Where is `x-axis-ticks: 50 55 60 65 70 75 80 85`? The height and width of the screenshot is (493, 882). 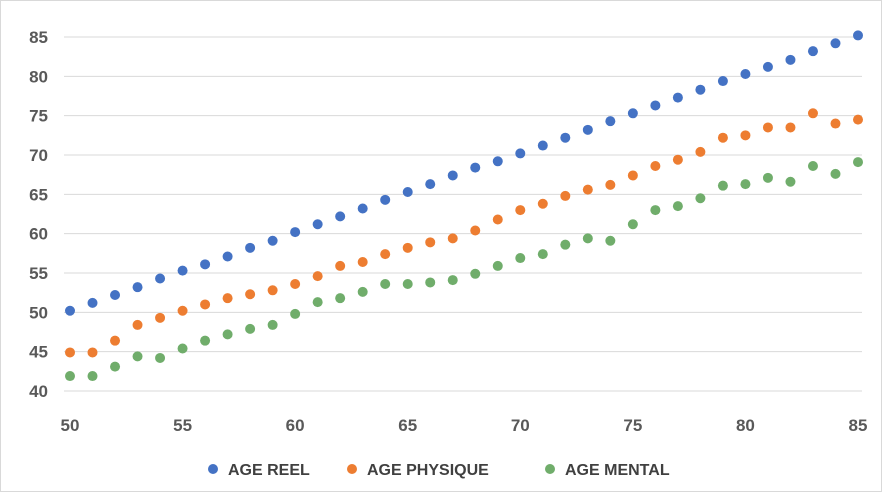
x-axis-ticks: 50 55 60 65 70 75 80 85 is located at coordinates (464, 425).